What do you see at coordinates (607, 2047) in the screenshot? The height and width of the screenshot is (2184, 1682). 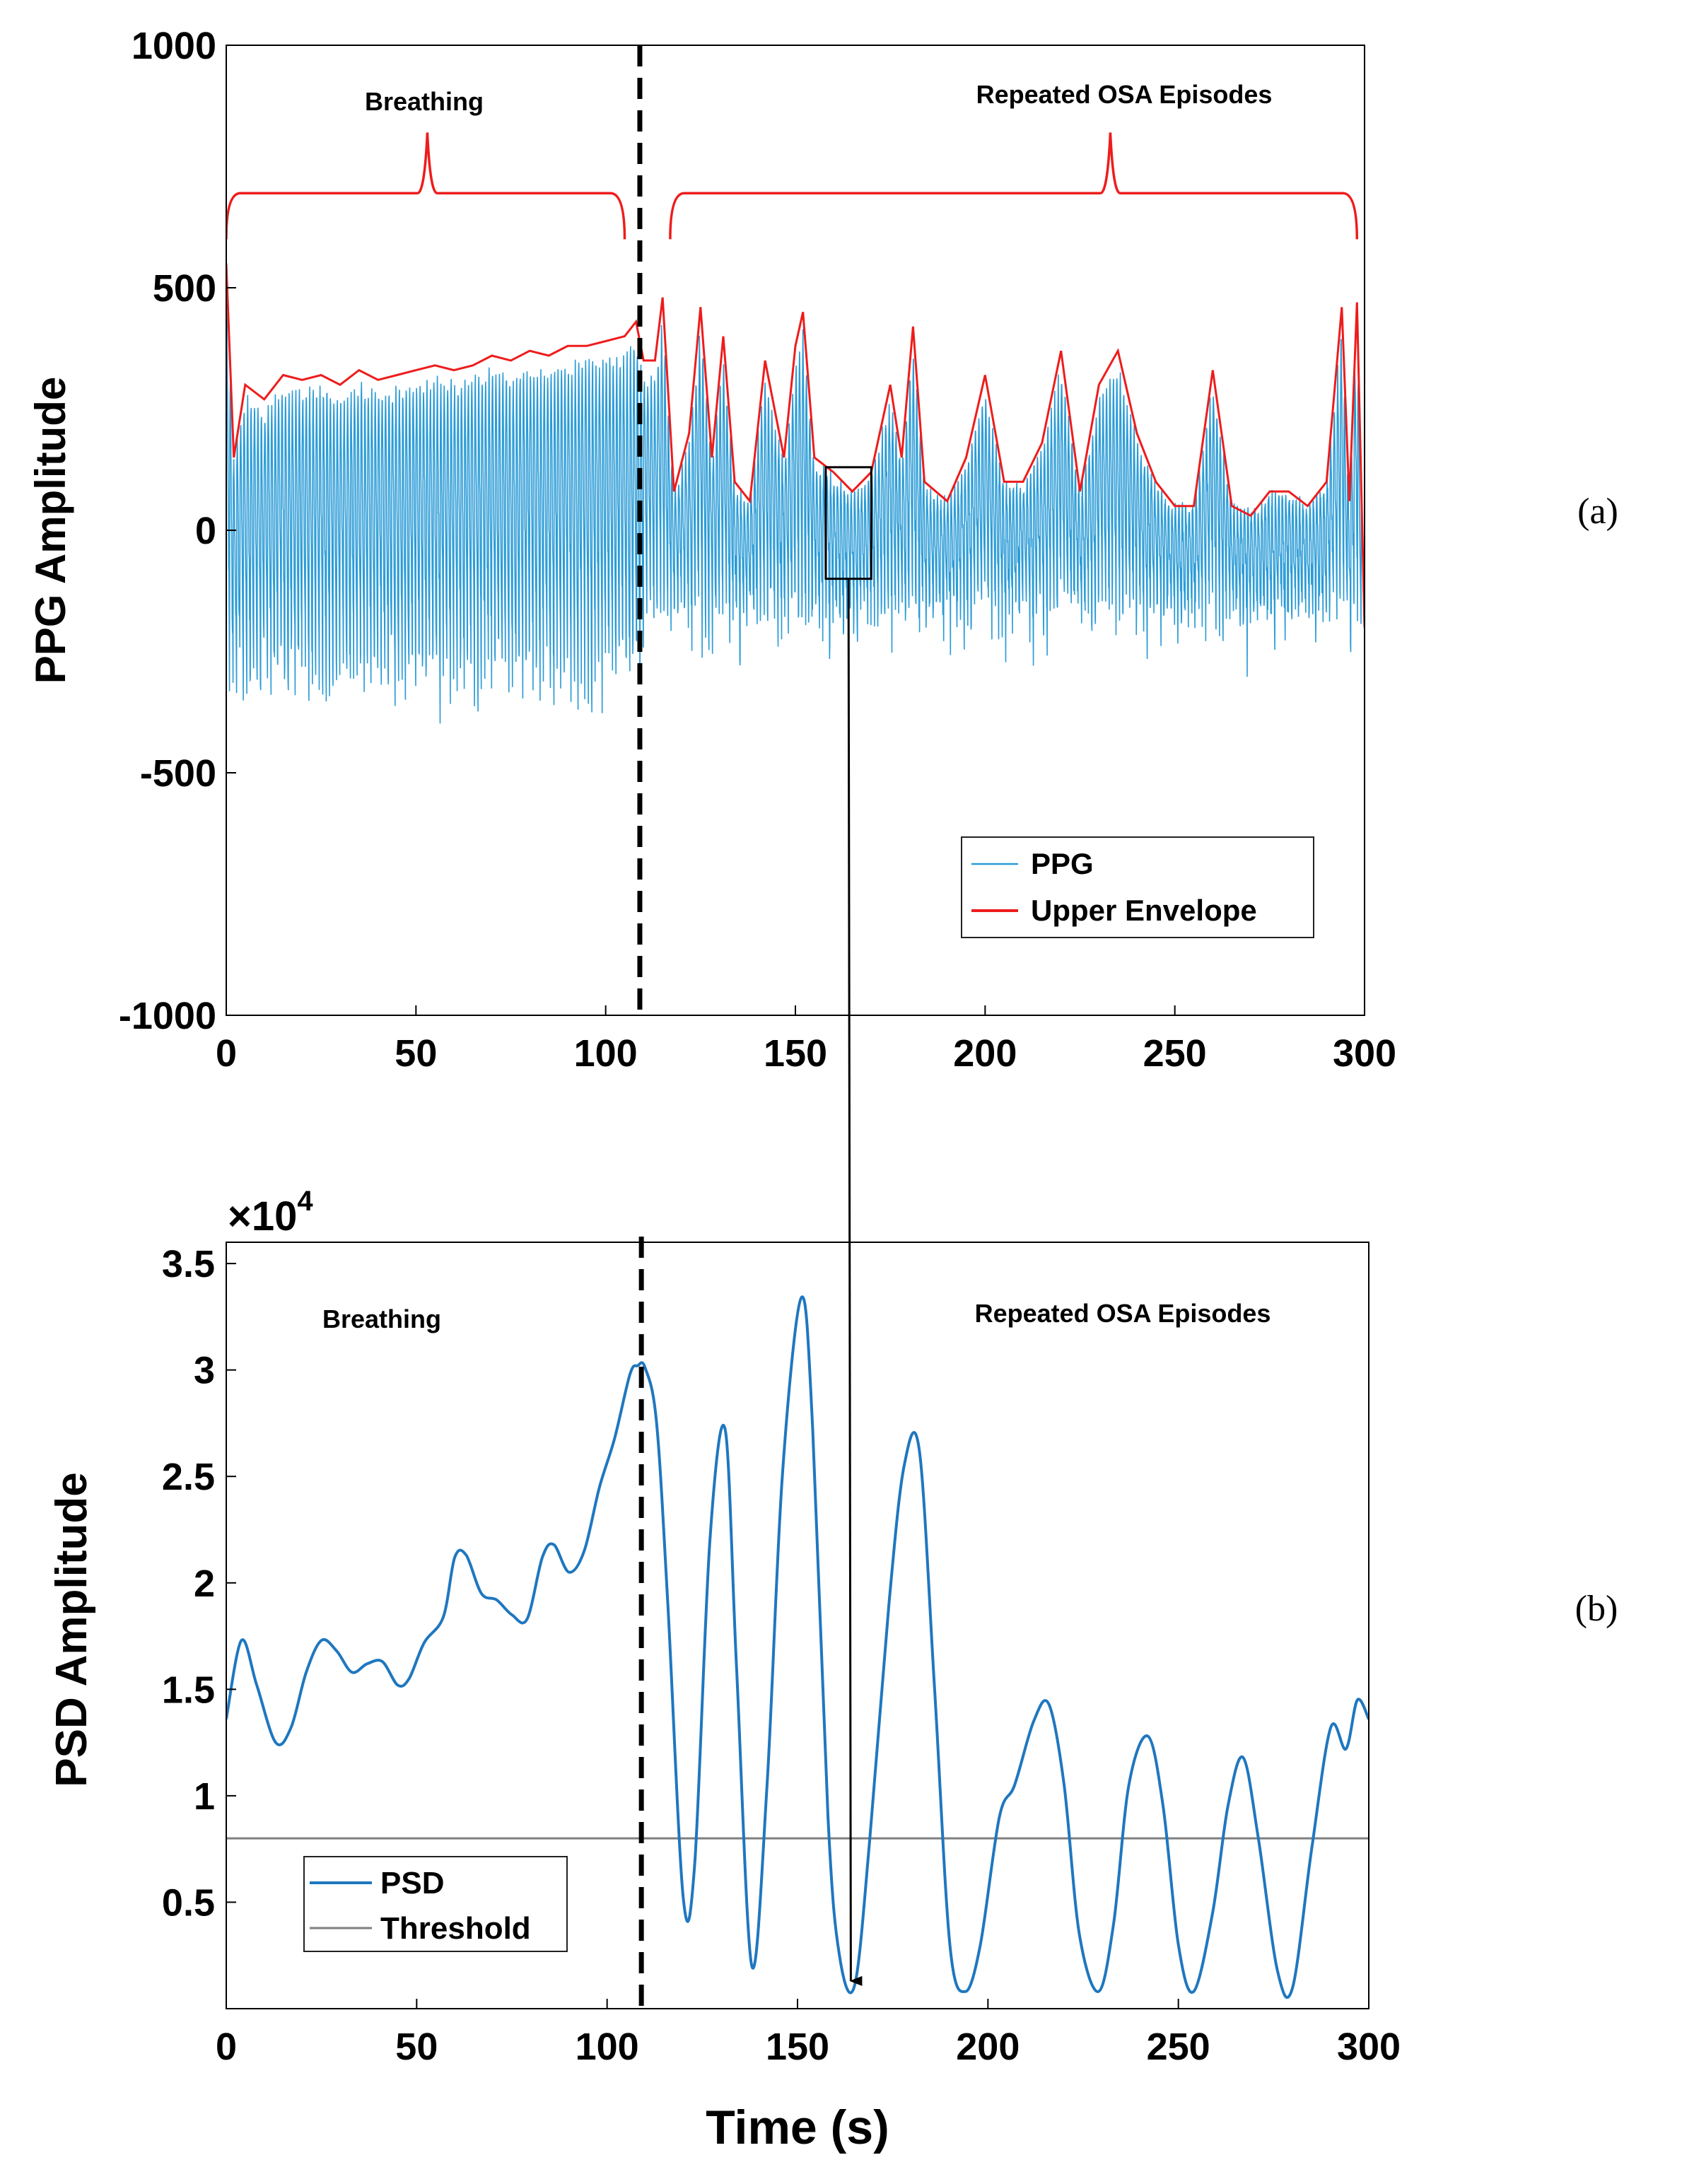 I see `panel-b-x-tick-label: 100` at bounding box center [607, 2047].